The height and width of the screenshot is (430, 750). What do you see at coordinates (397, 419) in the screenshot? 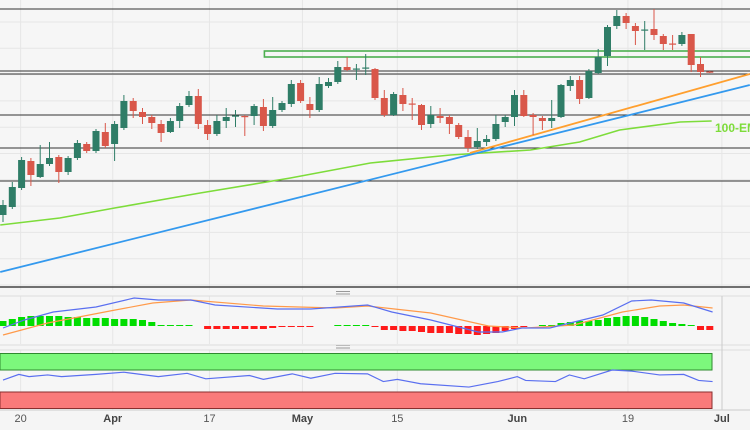
I see `x-tick-label: 15` at bounding box center [397, 419].